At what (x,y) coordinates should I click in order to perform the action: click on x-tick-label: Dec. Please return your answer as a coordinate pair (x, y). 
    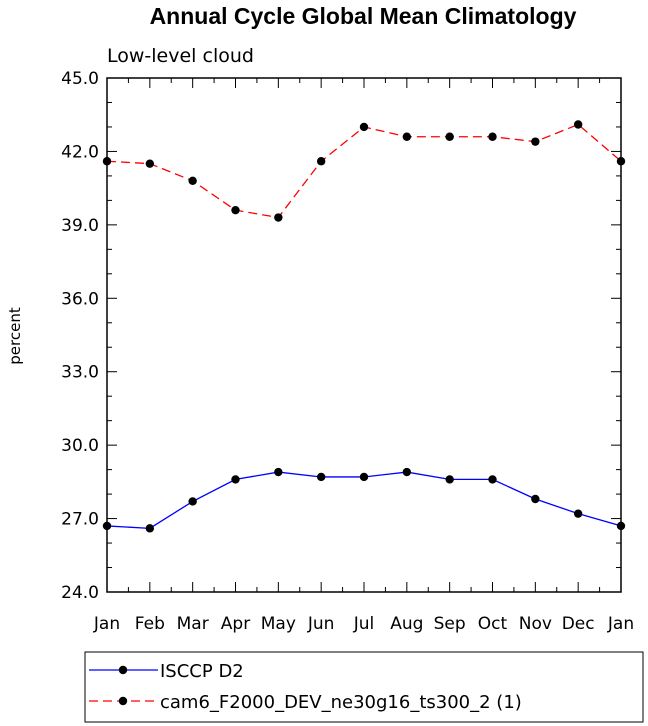
    Looking at the image, I should click on (578, 624).